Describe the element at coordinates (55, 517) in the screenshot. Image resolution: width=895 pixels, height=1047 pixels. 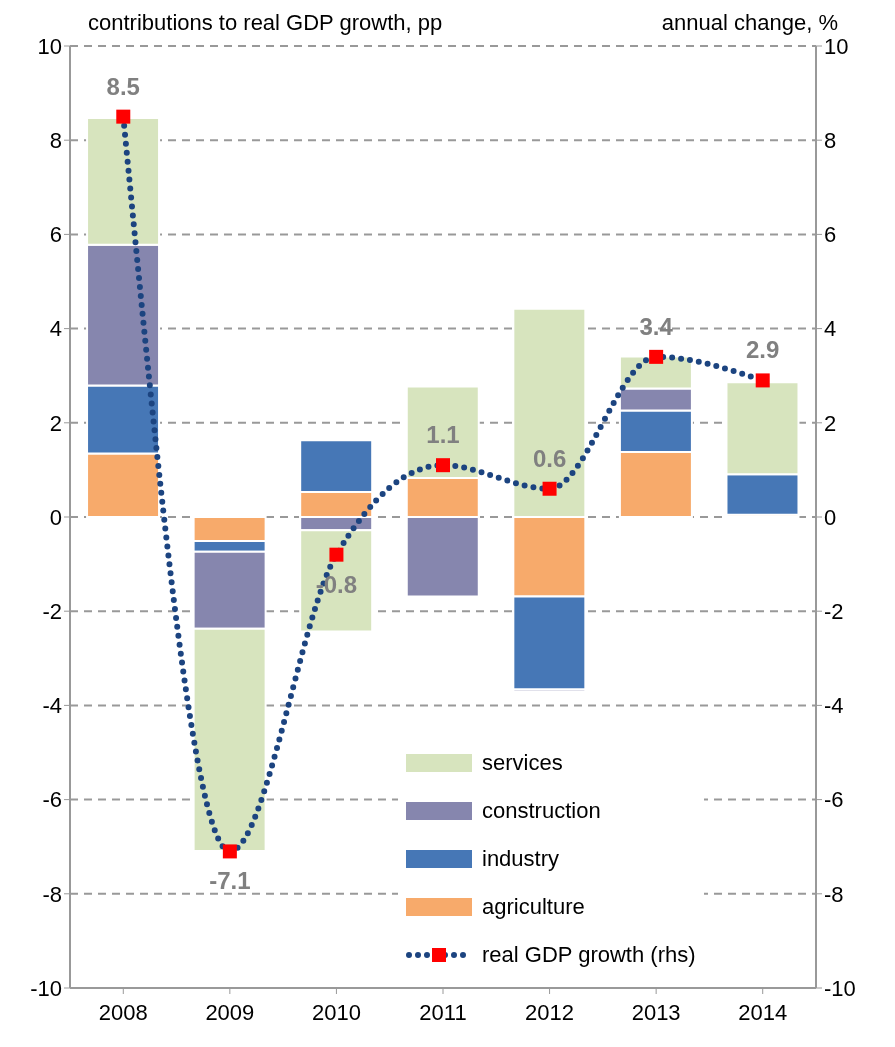
I see `y-tick-label: 0` at that location.